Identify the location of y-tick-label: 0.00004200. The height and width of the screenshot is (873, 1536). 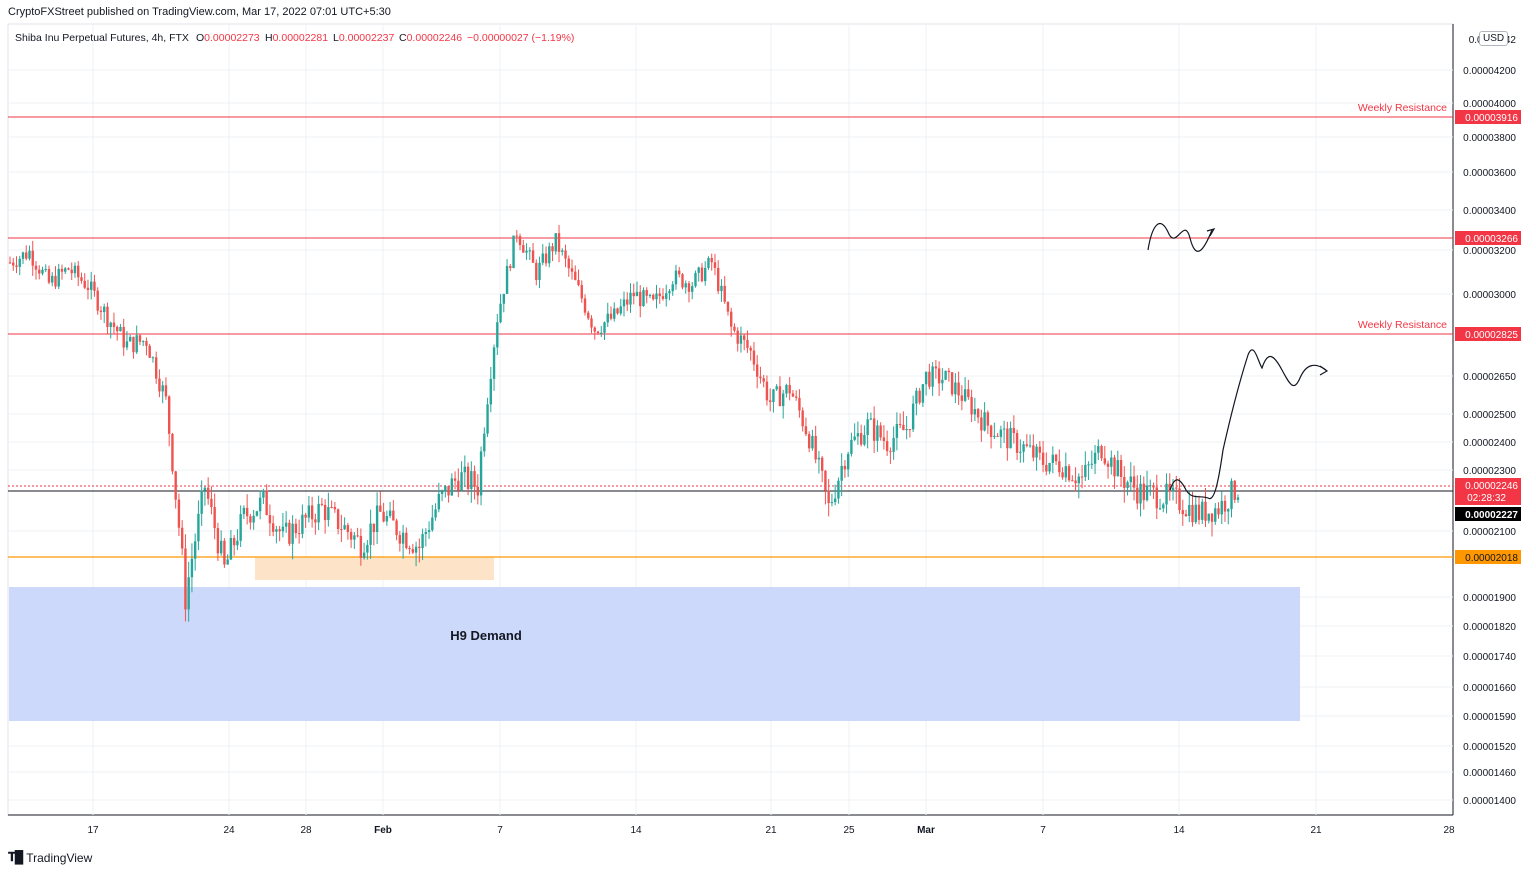
(1489, 71).